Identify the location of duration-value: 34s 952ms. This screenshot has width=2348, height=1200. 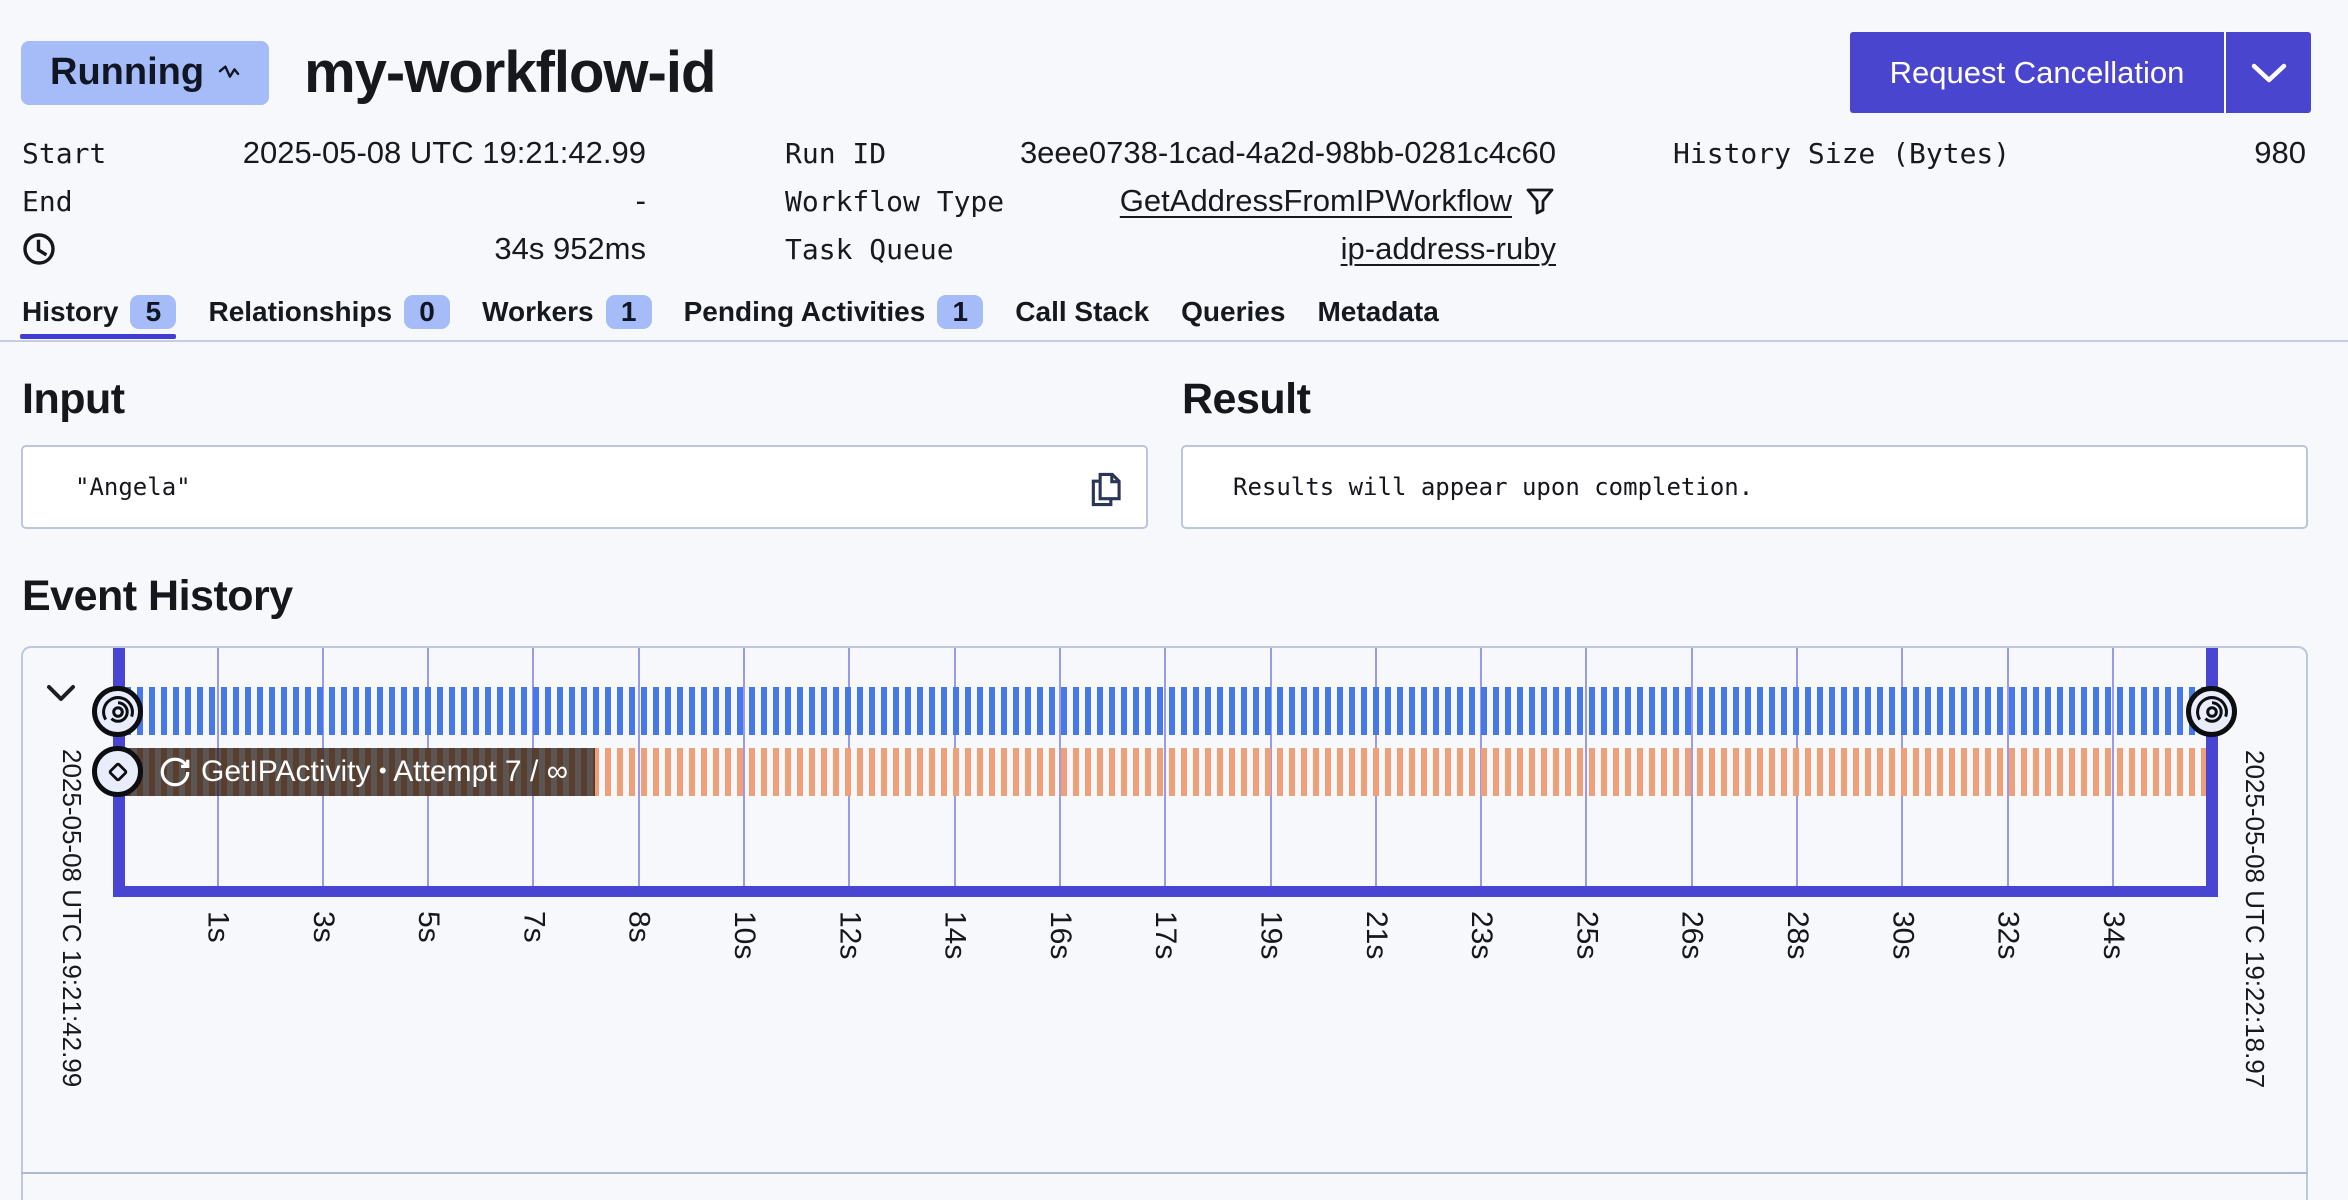
(570, 248).